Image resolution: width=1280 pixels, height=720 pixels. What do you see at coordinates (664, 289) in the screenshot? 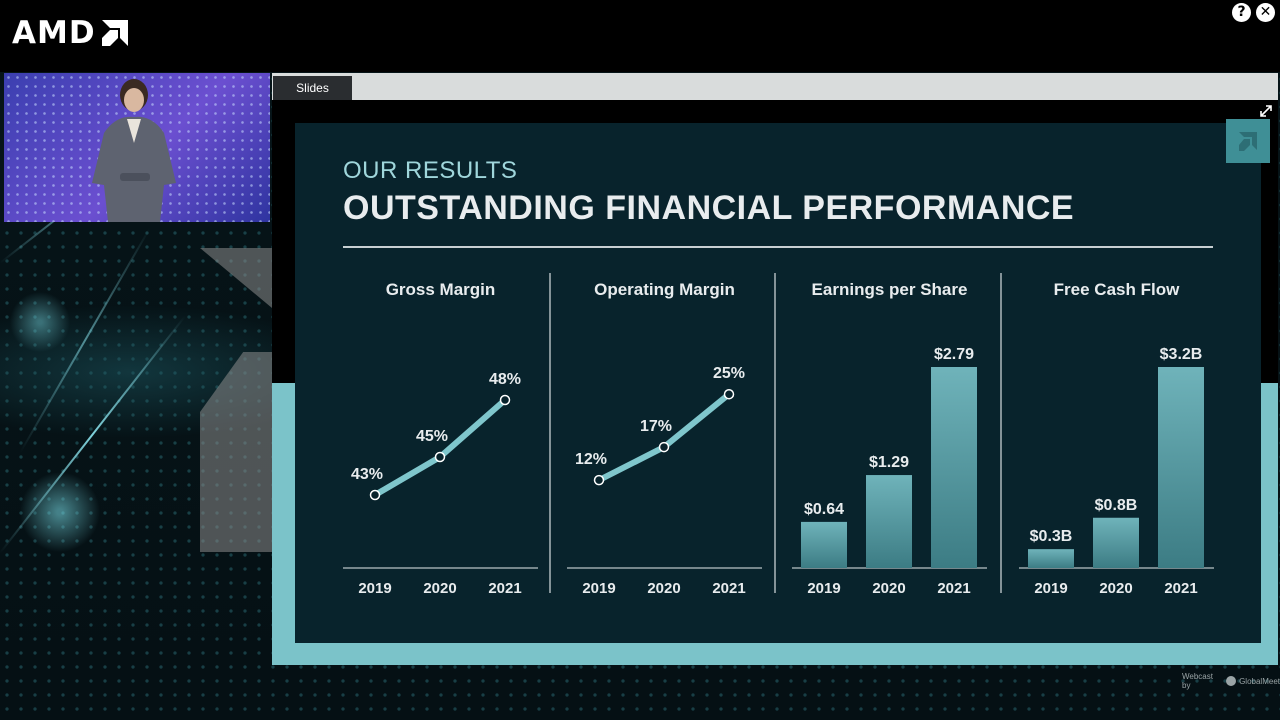
I see `chart-title: Operating Margin` at bounding box center [664, 289].